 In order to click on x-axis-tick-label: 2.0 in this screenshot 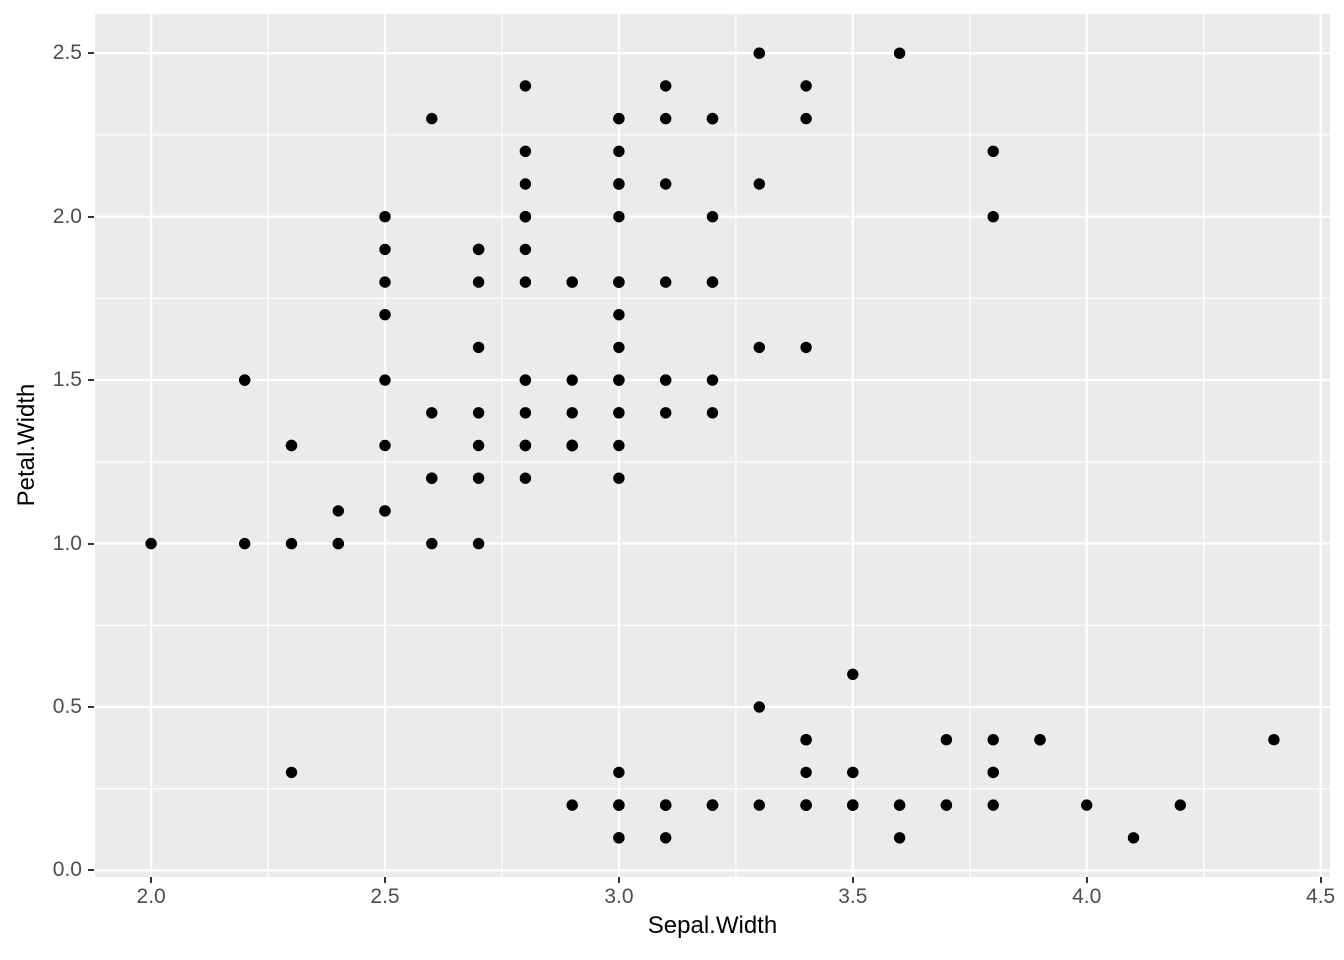, I will do `click(151, 896)`.